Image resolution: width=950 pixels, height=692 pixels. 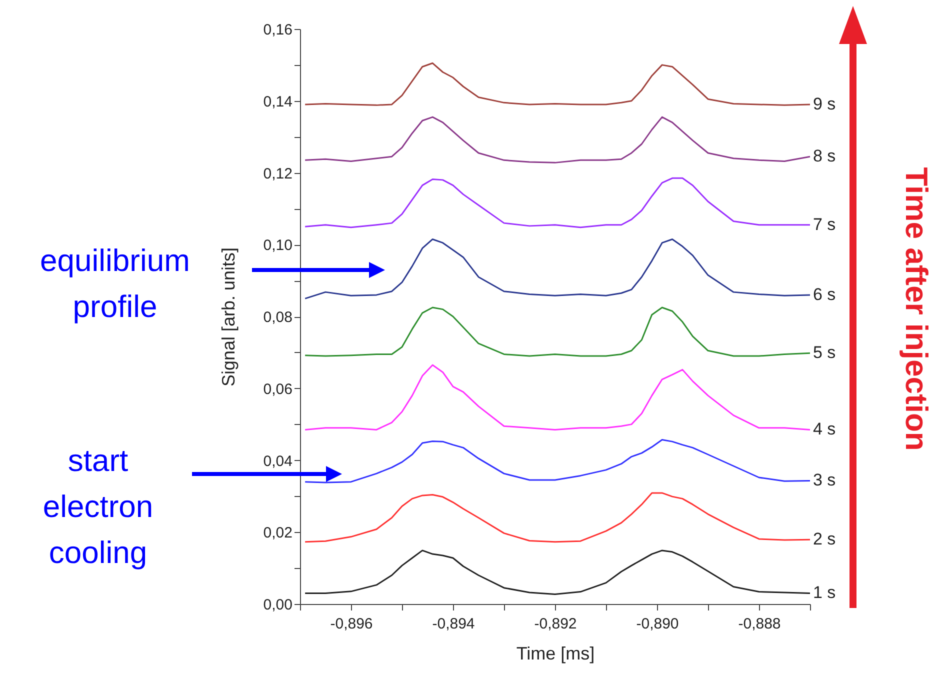 What do you see at coordinates (228, 317) in the screenshot?
I see `y-axis-title: Signal [arb. units]` at bounding box center [228, 317].